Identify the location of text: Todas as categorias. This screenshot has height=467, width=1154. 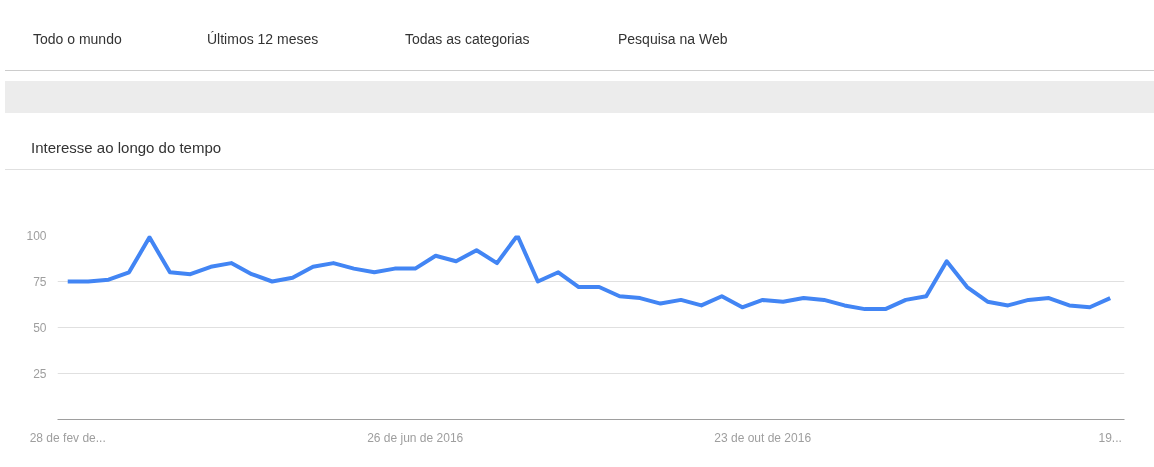
(468, 39).